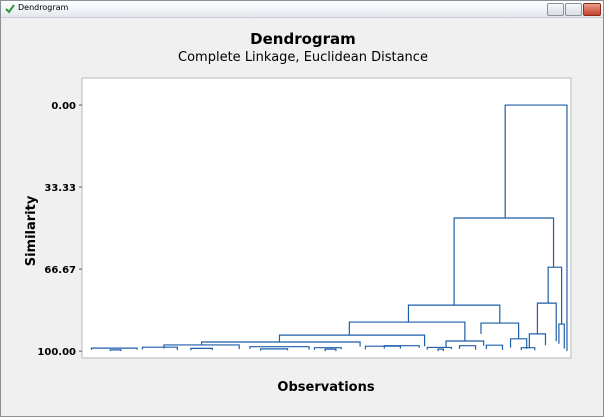 The height and width of the screenshot is (417, 604). I want to click on title-bar: Dendrogram, so click(302, 9).